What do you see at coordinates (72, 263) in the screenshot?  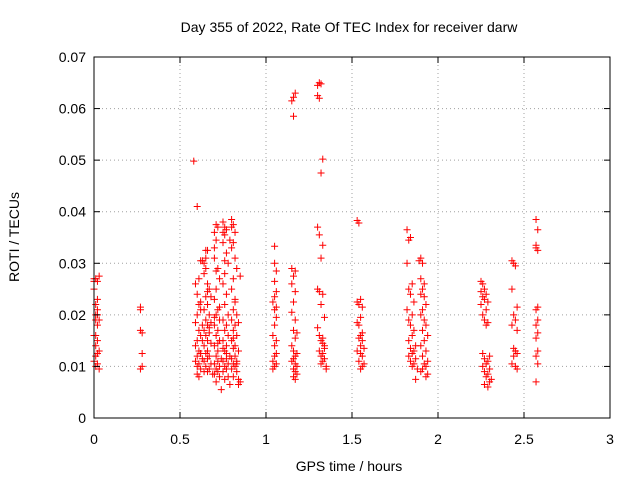 I see `y-tick-label: 0.03` at bounding box center [72, 263].